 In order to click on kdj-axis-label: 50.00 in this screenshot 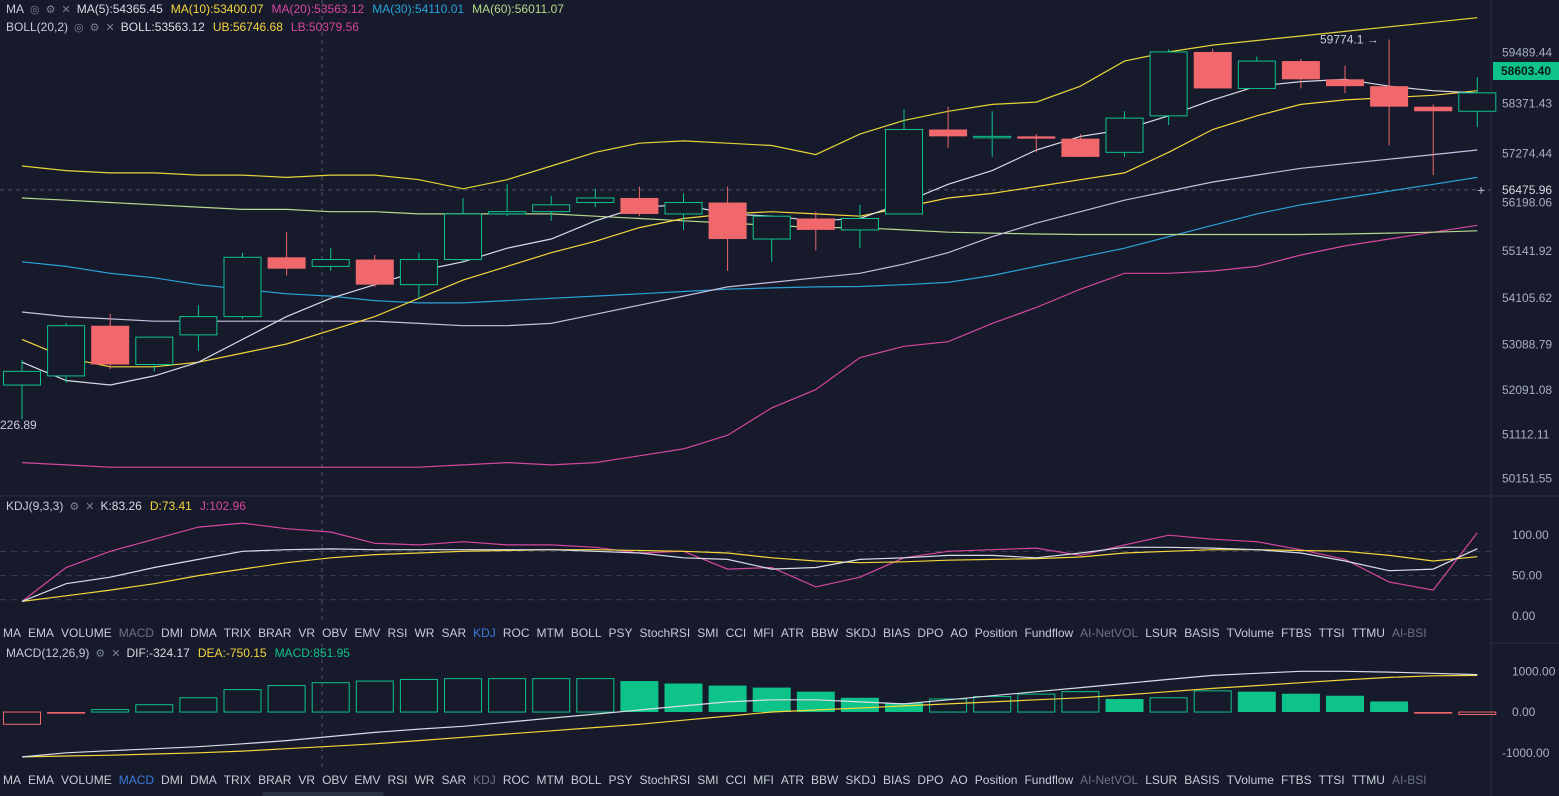, I will do `click(1527, 576)`.